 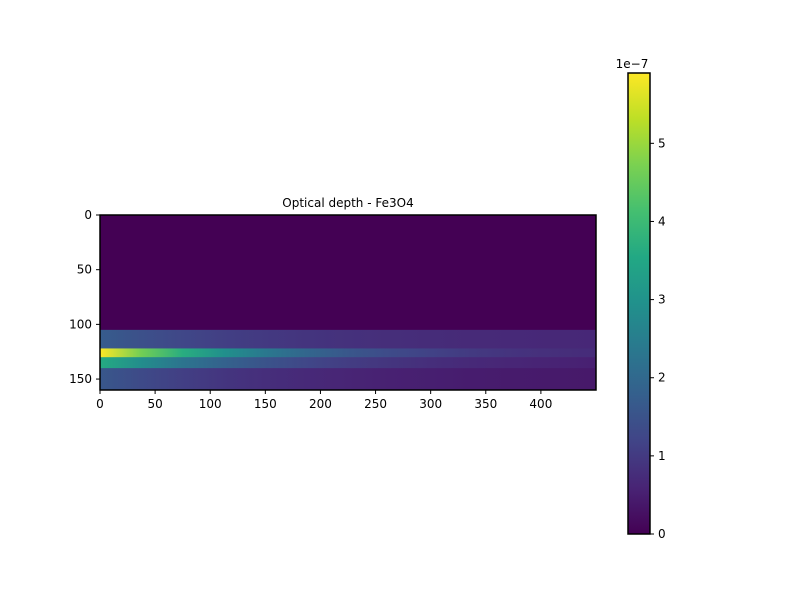 I want to click on x-tick-label: 300, so click(x=430, y=404).